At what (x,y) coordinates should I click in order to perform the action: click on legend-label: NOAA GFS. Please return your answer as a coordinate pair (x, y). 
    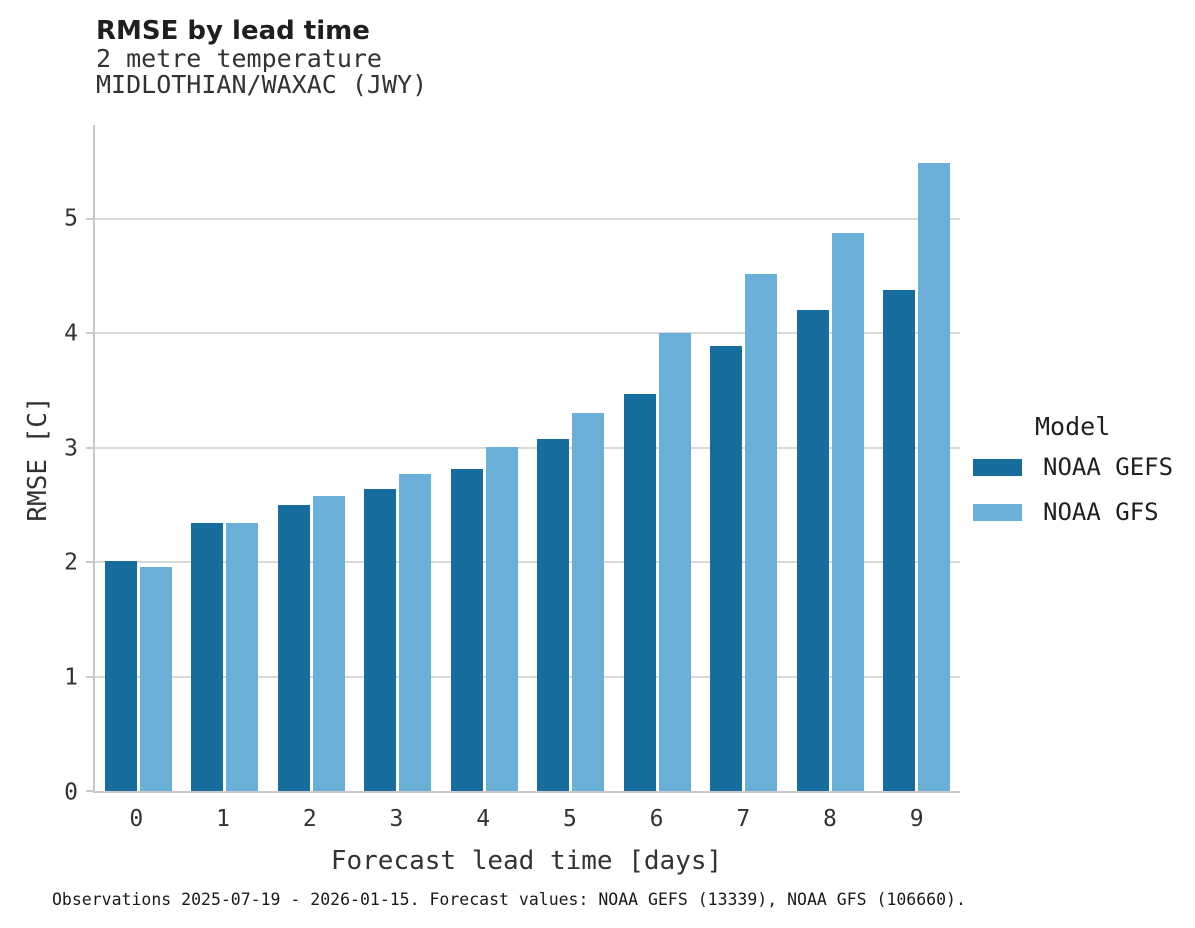
    Looking at the image, I should click on (1101, 512).